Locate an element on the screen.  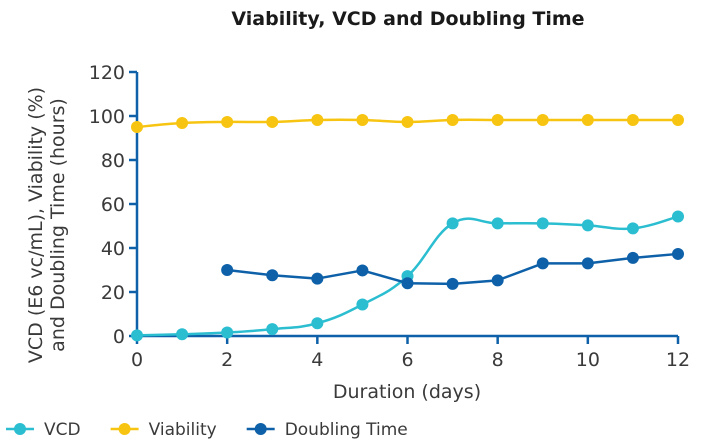
legend: VCD Viability Doubling Time is located at coordinates (207, 430).